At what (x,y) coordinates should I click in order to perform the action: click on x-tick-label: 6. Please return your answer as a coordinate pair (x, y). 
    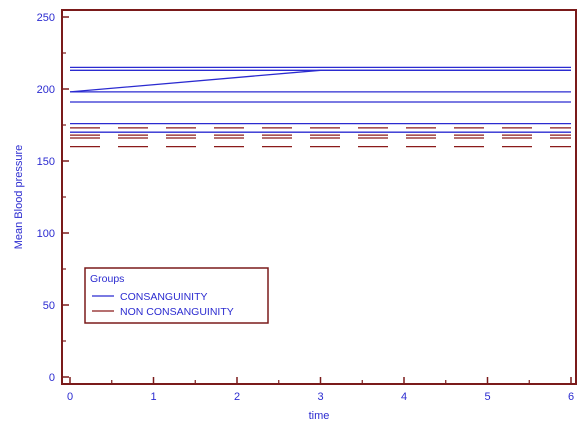
    Looking at the image, I should click on (571, 397).